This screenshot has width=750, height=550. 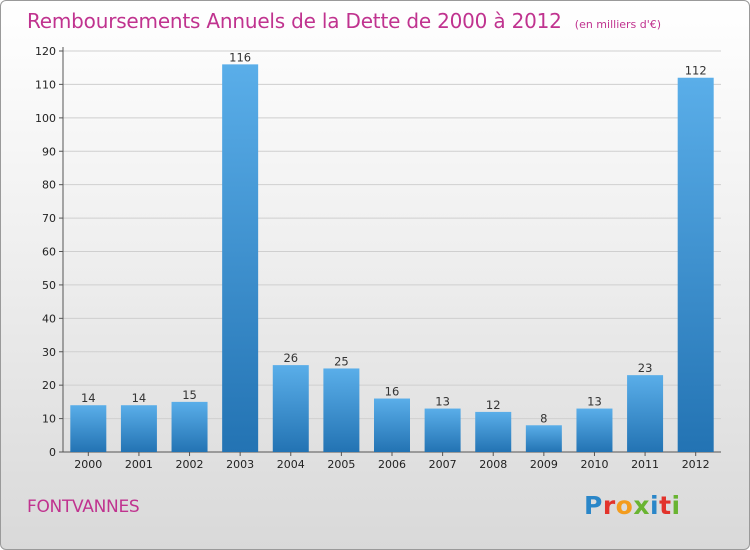 I want to click on x-tick-label-2007: 2007, so click(x=443, y=464).